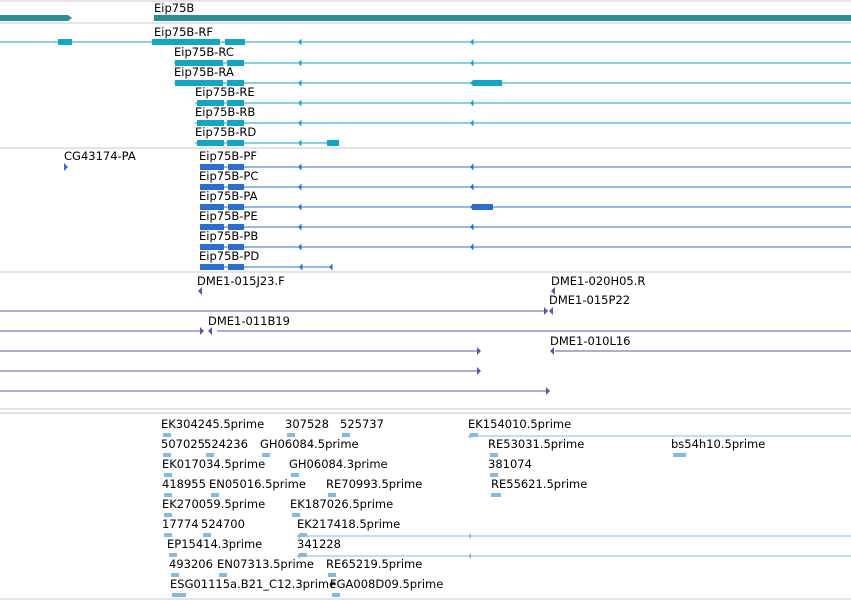 The height and width of the screenshot is (600, 851). I want to click on est-feature: EK304245.5prime, so click(212, 427).